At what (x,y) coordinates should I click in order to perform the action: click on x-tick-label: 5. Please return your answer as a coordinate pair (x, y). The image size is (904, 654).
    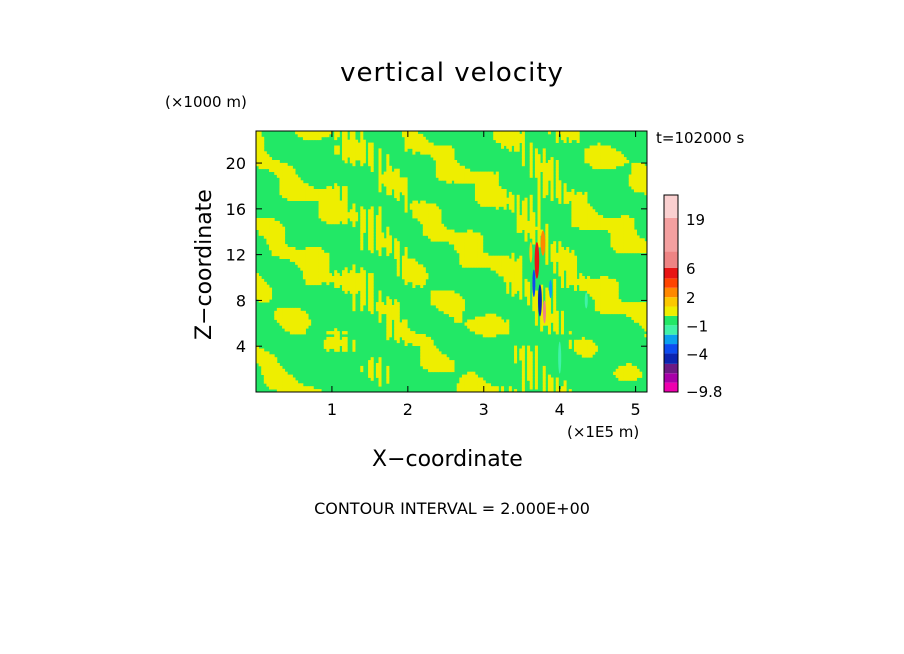
    Looking at the image, I should click on (636, 409).